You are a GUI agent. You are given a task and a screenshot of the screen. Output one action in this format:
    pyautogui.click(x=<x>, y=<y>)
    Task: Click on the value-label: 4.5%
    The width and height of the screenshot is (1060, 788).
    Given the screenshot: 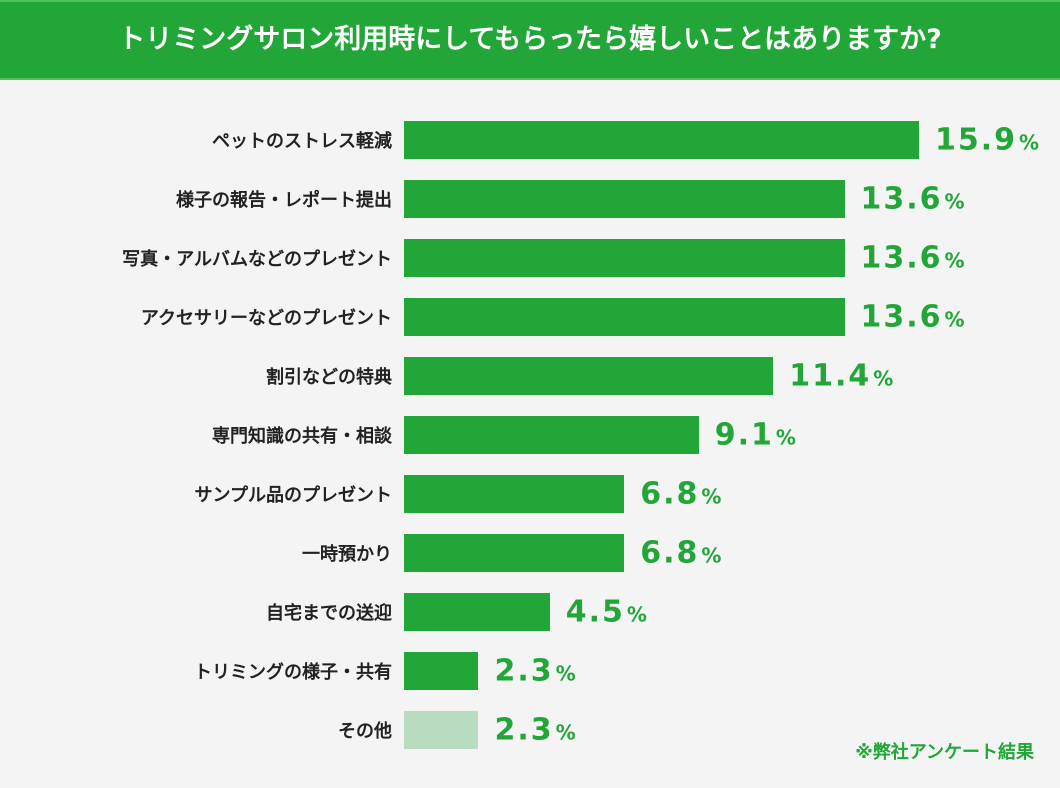 What is the action you would take?
    pyautogui.click(x=607, y=612)
    